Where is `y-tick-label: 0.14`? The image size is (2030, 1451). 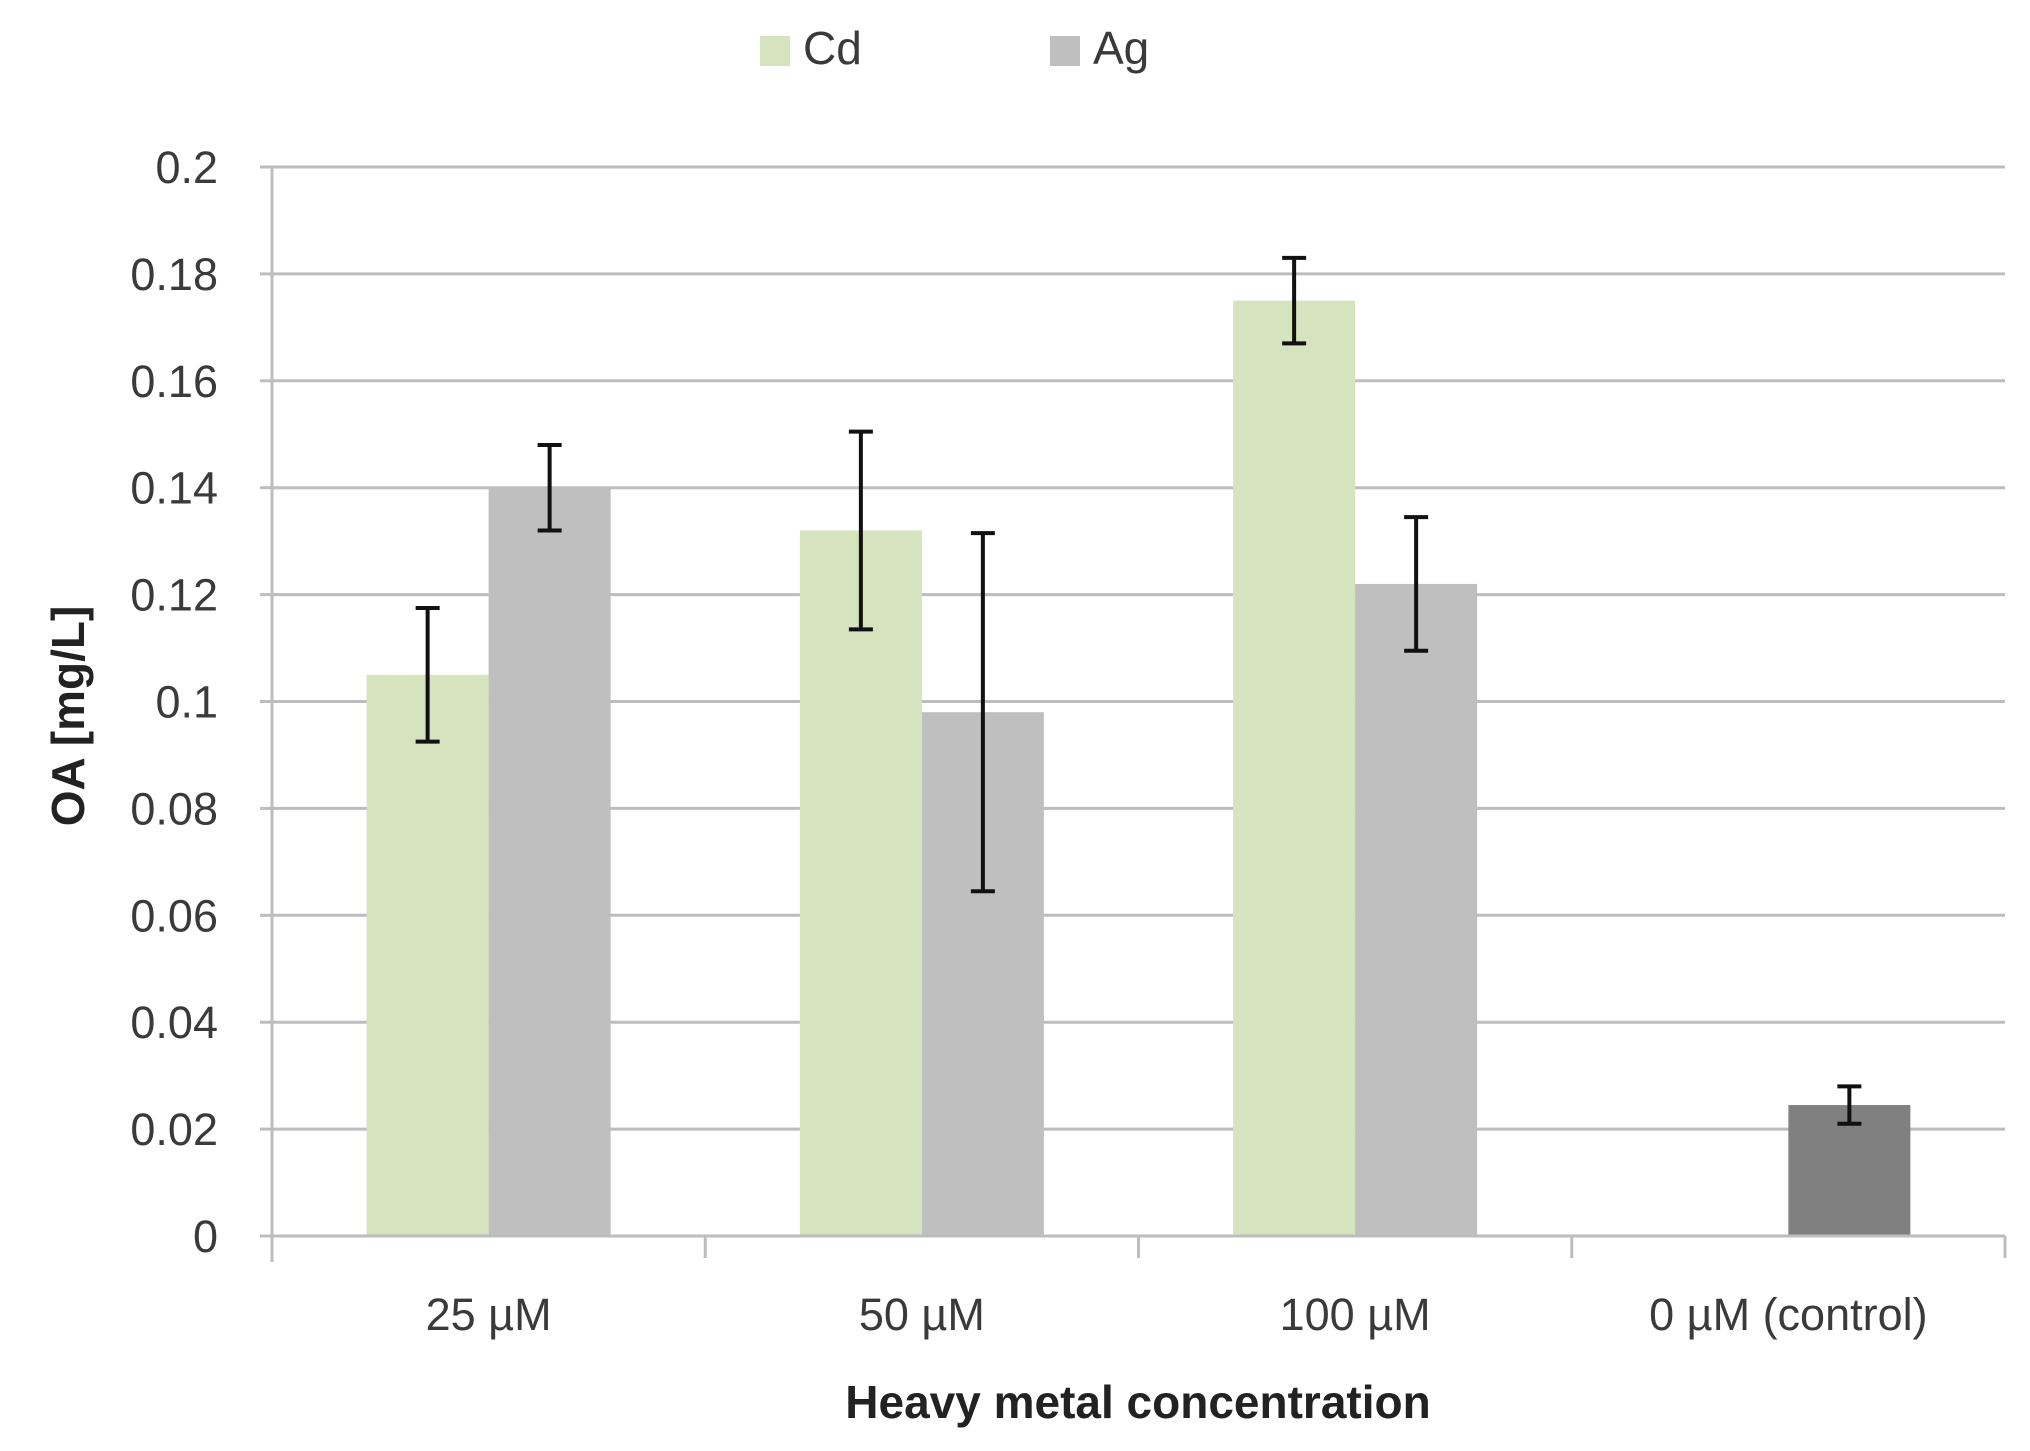 y-tick-label: 0.14 is located at coordinates (174, 488).